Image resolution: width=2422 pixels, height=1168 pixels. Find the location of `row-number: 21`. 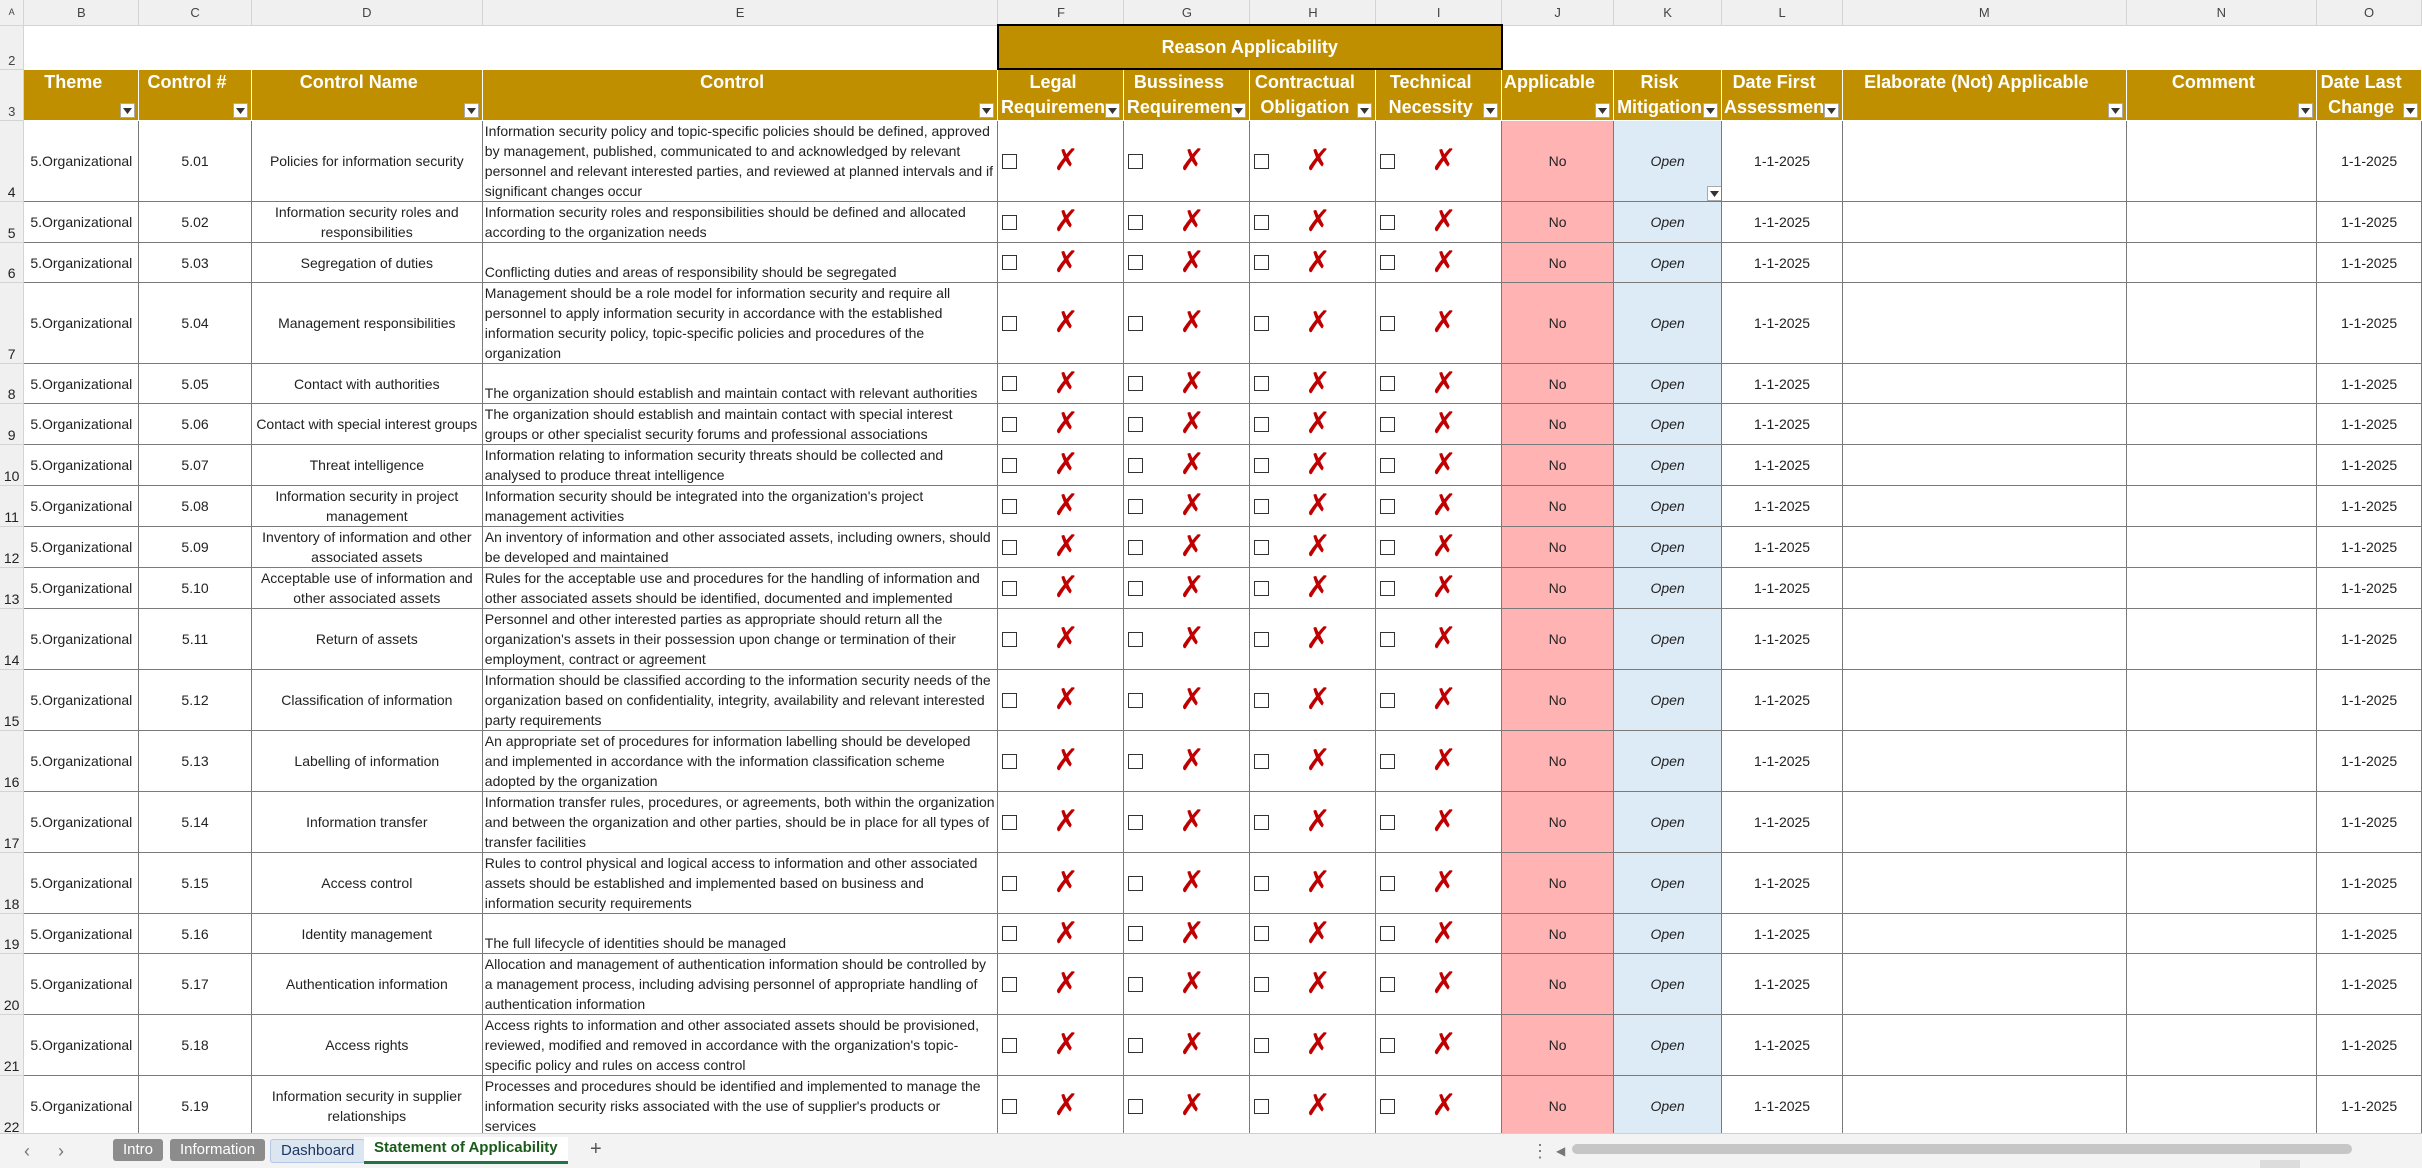

row-number: 21 is located at coordinates (12, 1045).